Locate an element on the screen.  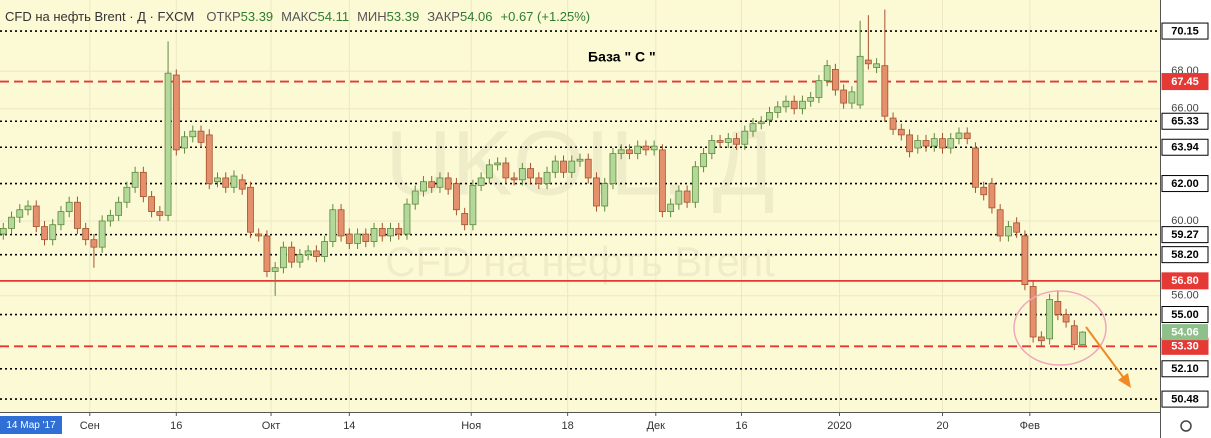
high-label: МАКС is located at coordinates (299, 16).